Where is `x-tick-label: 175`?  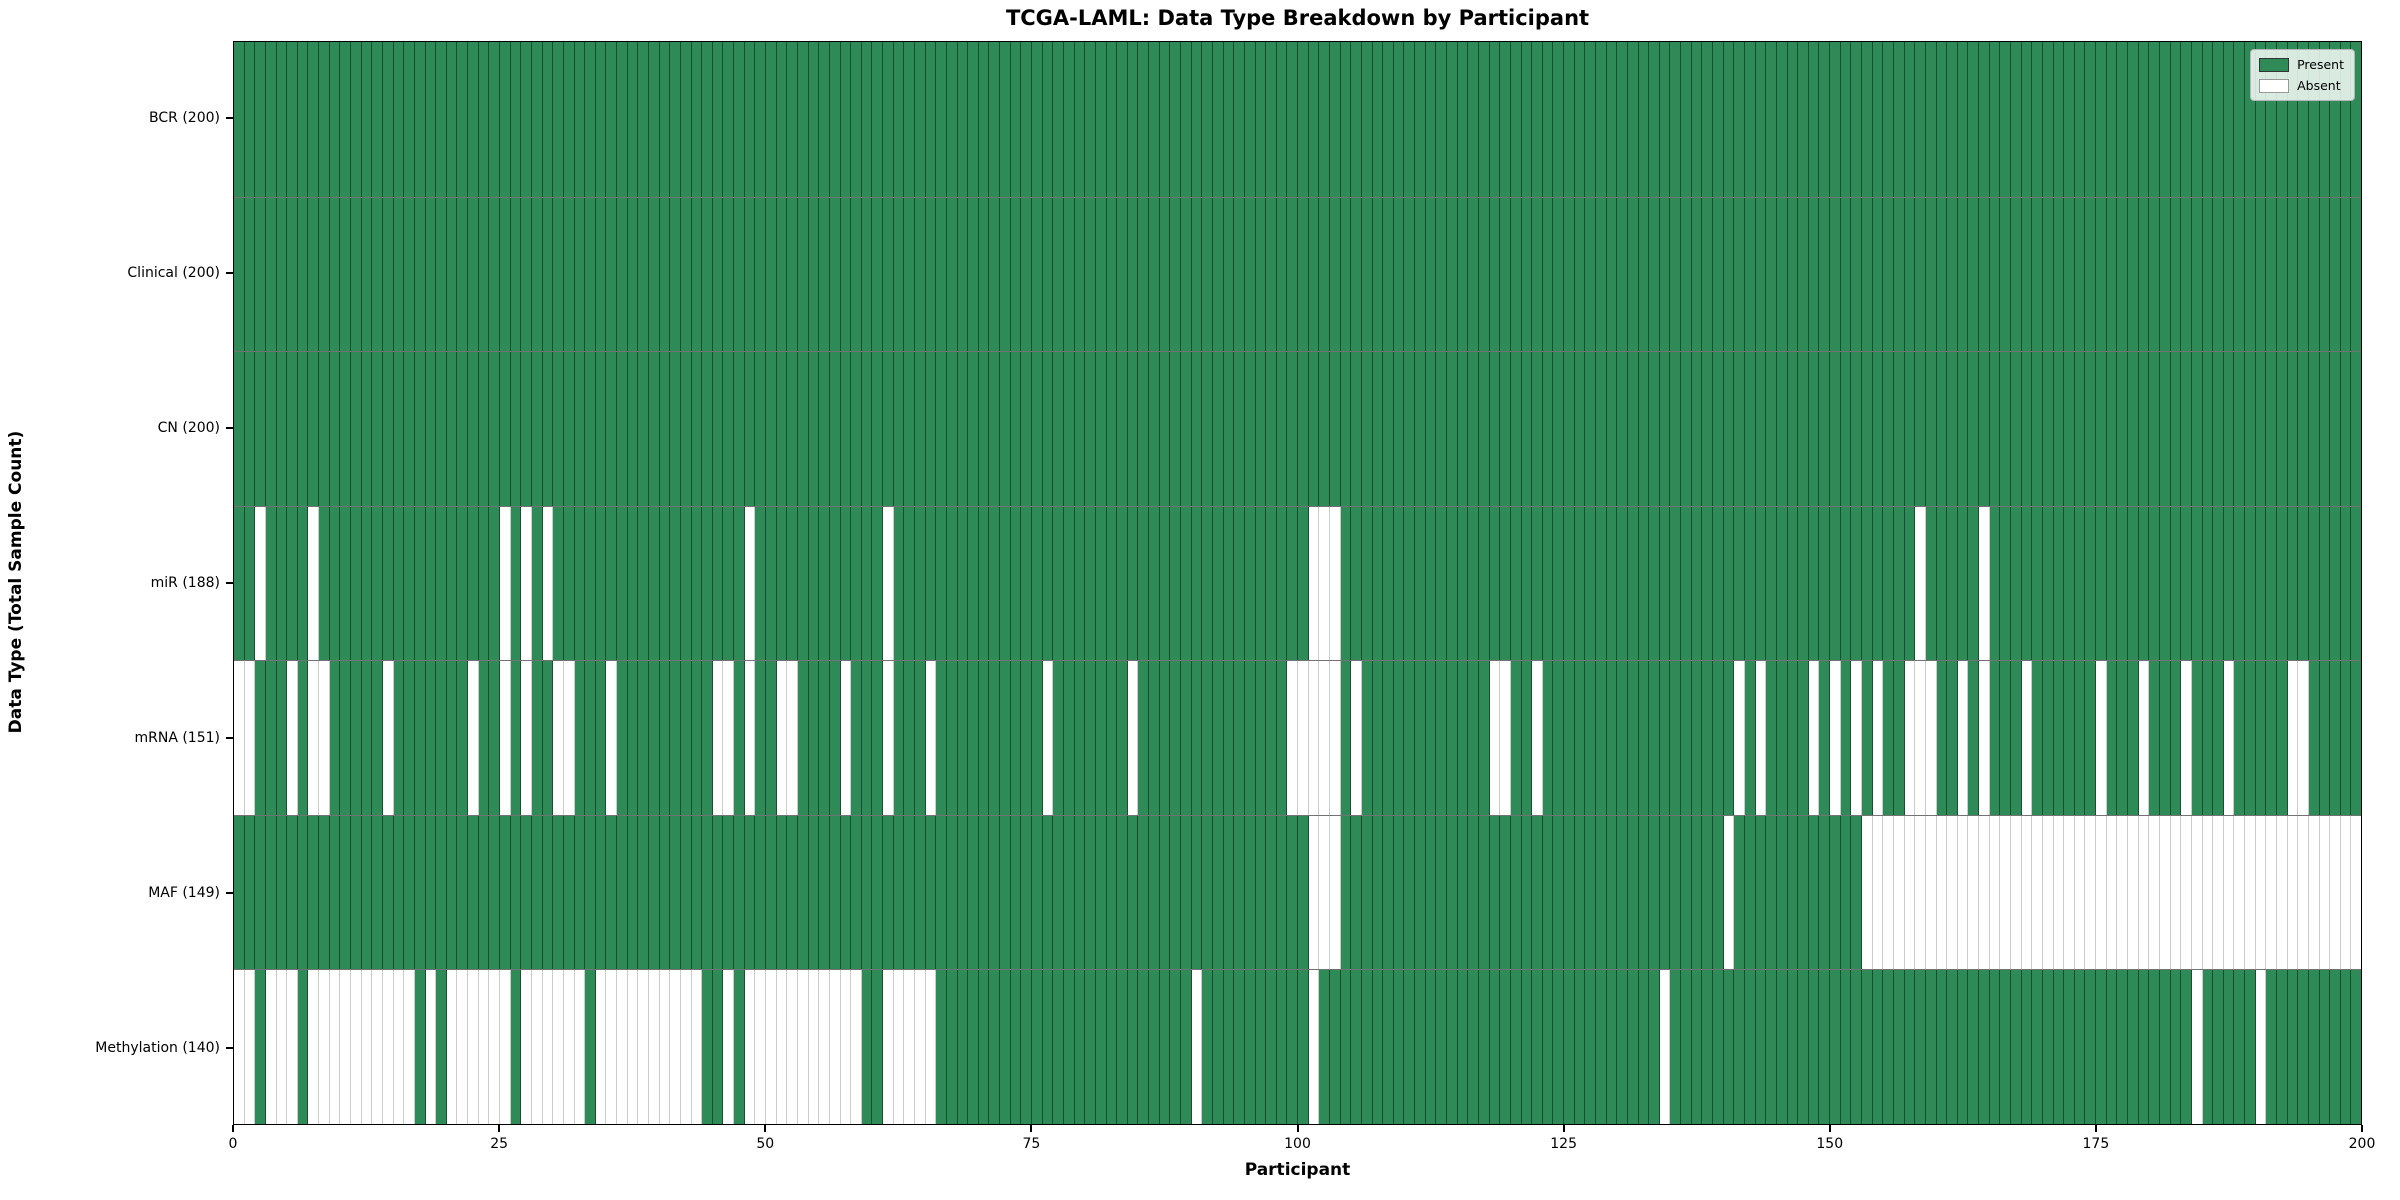 x-tick-label: 175 is located at coordinates (2096, 1144).